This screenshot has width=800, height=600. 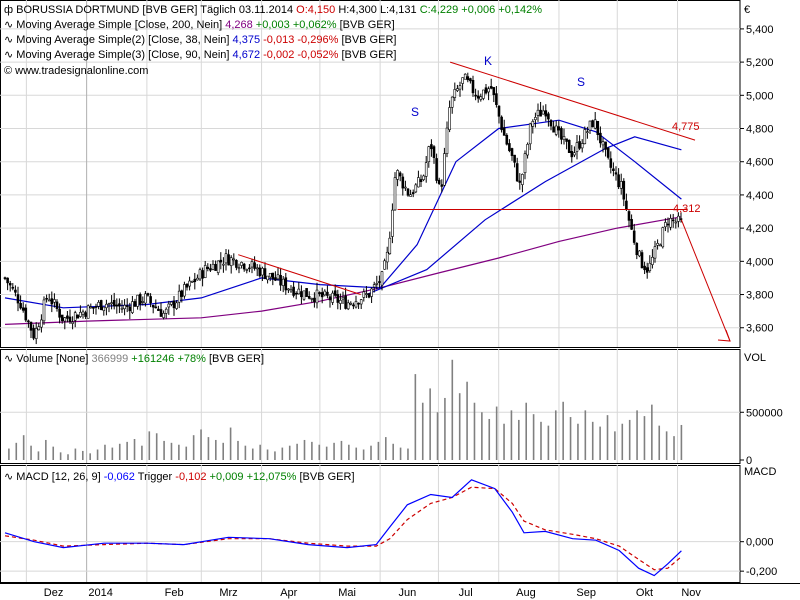 I want to click on annotation-head: K, so click(x=488, y=61).